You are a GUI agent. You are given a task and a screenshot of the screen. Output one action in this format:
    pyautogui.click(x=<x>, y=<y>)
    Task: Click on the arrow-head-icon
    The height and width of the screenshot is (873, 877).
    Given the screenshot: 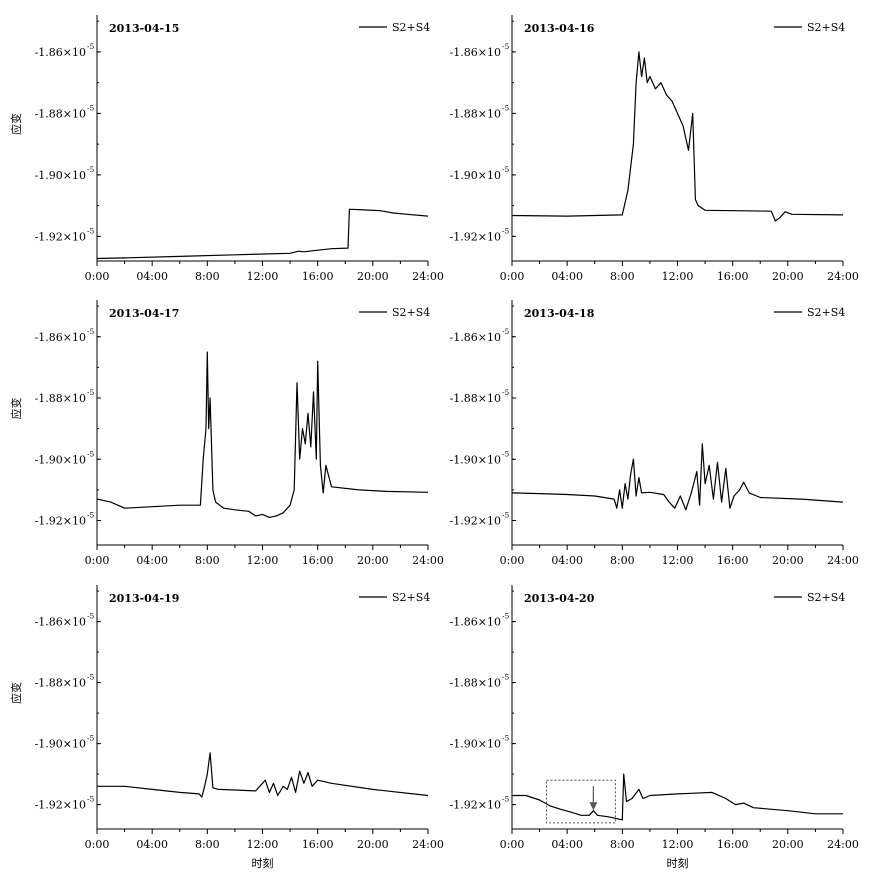 What is the action you would take?
    pyautogui.click(x=593, y=806)
    